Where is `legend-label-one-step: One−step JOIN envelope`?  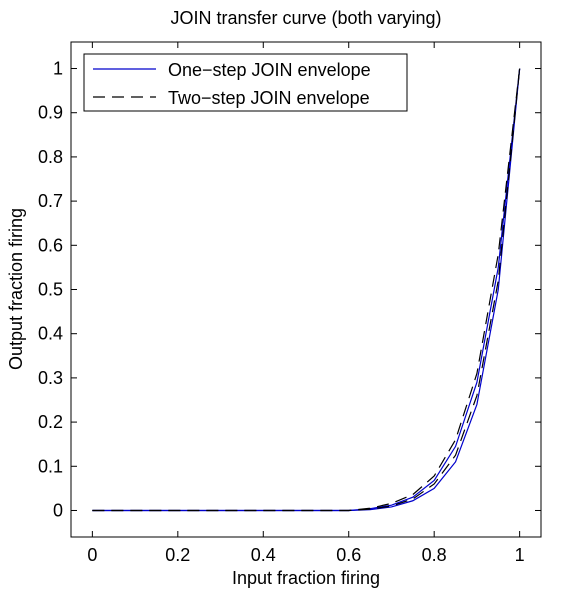
legend-label-one-step: One−step JOIN envelope is located at coordinates (269, 70).